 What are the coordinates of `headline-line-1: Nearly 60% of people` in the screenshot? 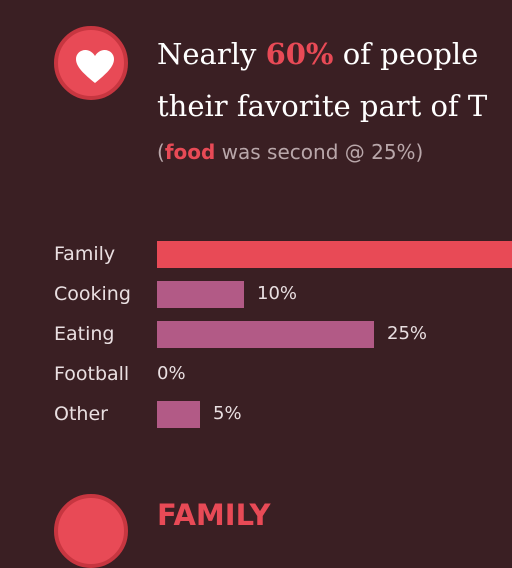 It's located at (334, 54).